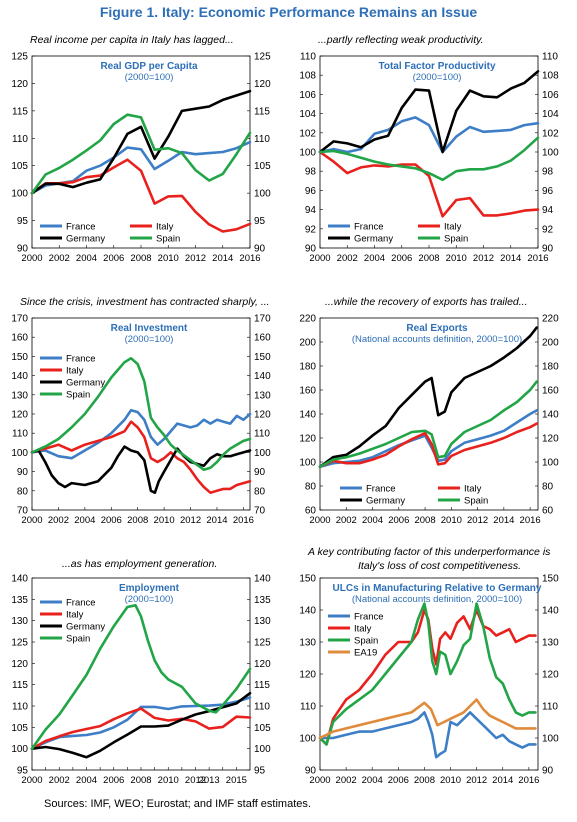 The height and width of the screenshot is (822, 577). What do you see at coordinates (262, 57) in the screenshot?
I see `y-tick-label-right: 125` at bounding box center [262, 57].